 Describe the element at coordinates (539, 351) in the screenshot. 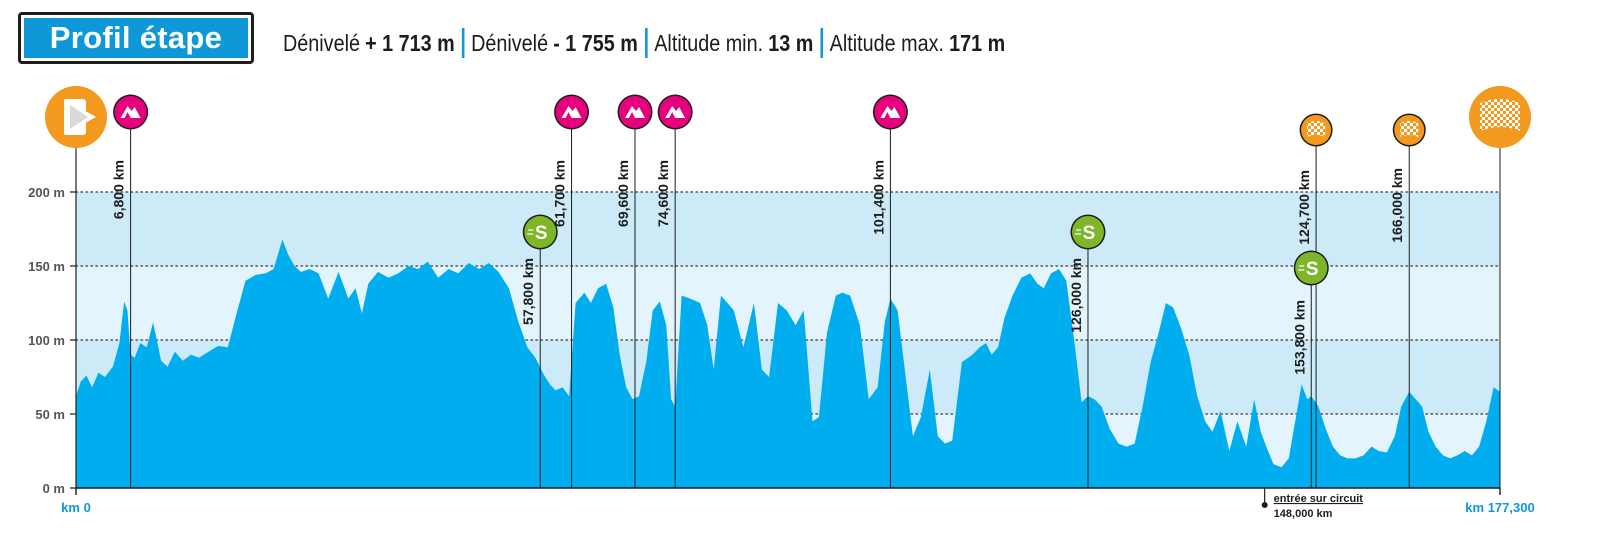

I see `marker-sprint: S 57,800 km` at that location.